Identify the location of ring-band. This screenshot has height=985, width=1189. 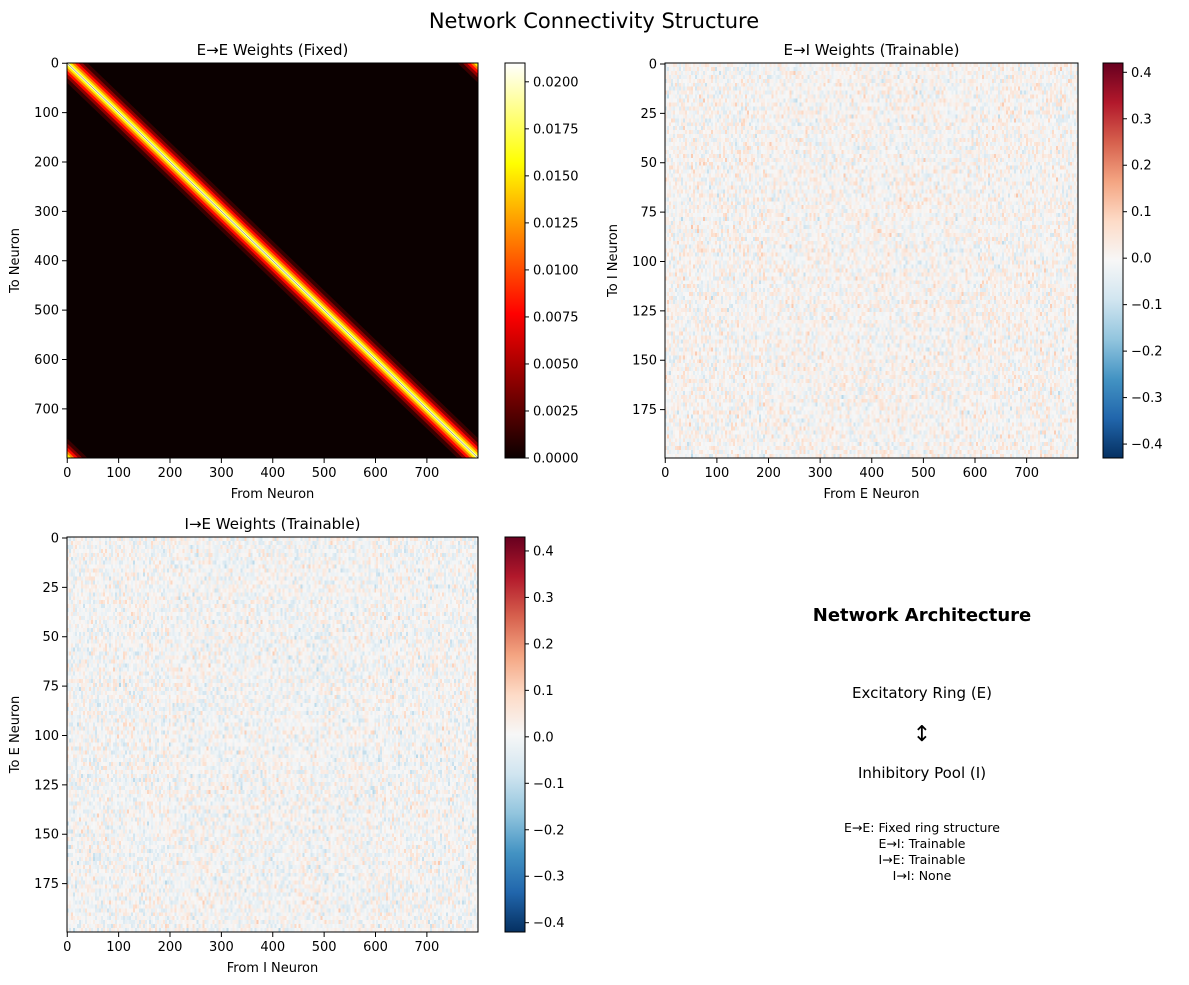
(272, 260).